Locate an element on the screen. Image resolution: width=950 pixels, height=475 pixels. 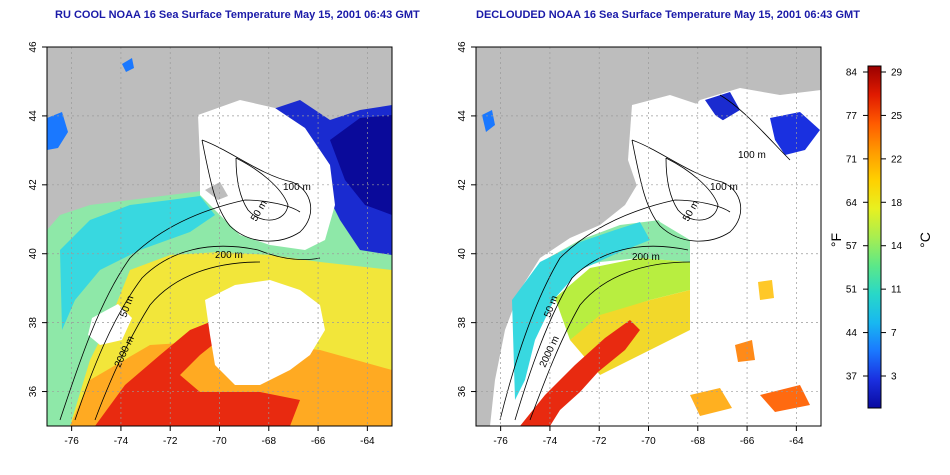
colorbar-celsius-tick-label: 11 is located at coordinates (896, 290).